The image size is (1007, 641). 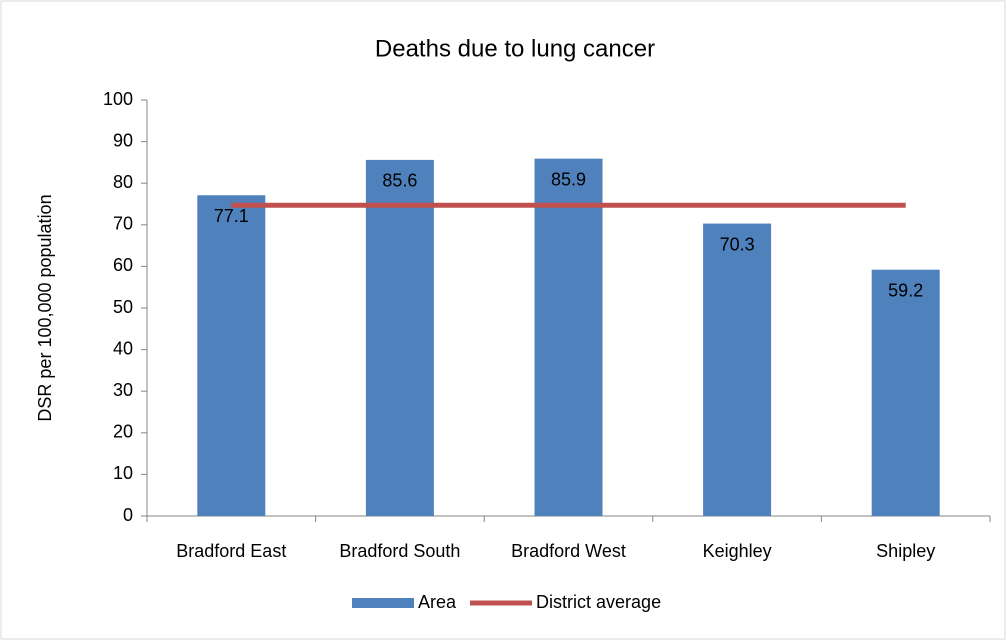 I want to click on y-tick-label: 0, so click(x=128, y=515).